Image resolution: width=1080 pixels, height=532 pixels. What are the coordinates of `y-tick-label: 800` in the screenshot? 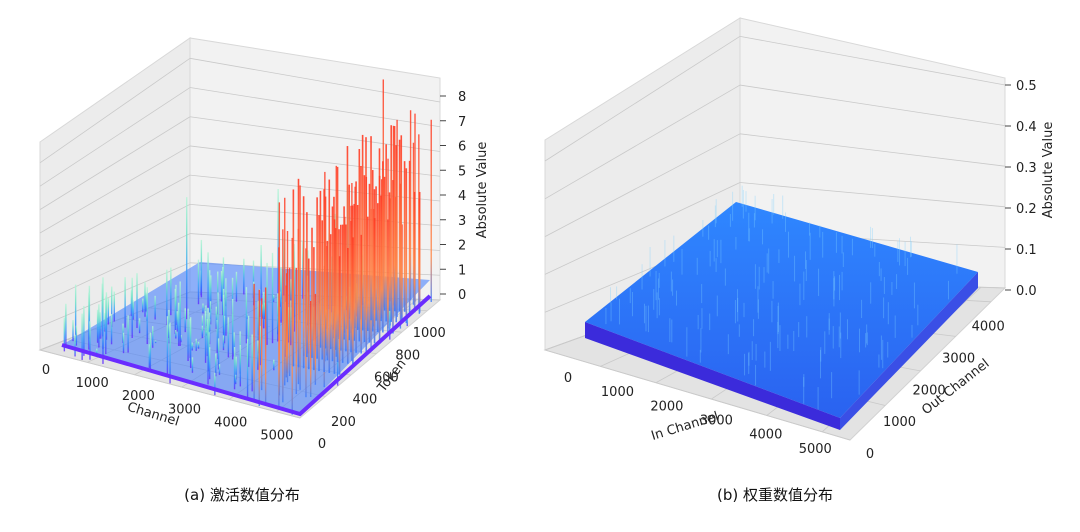 It's located at (407, 355).